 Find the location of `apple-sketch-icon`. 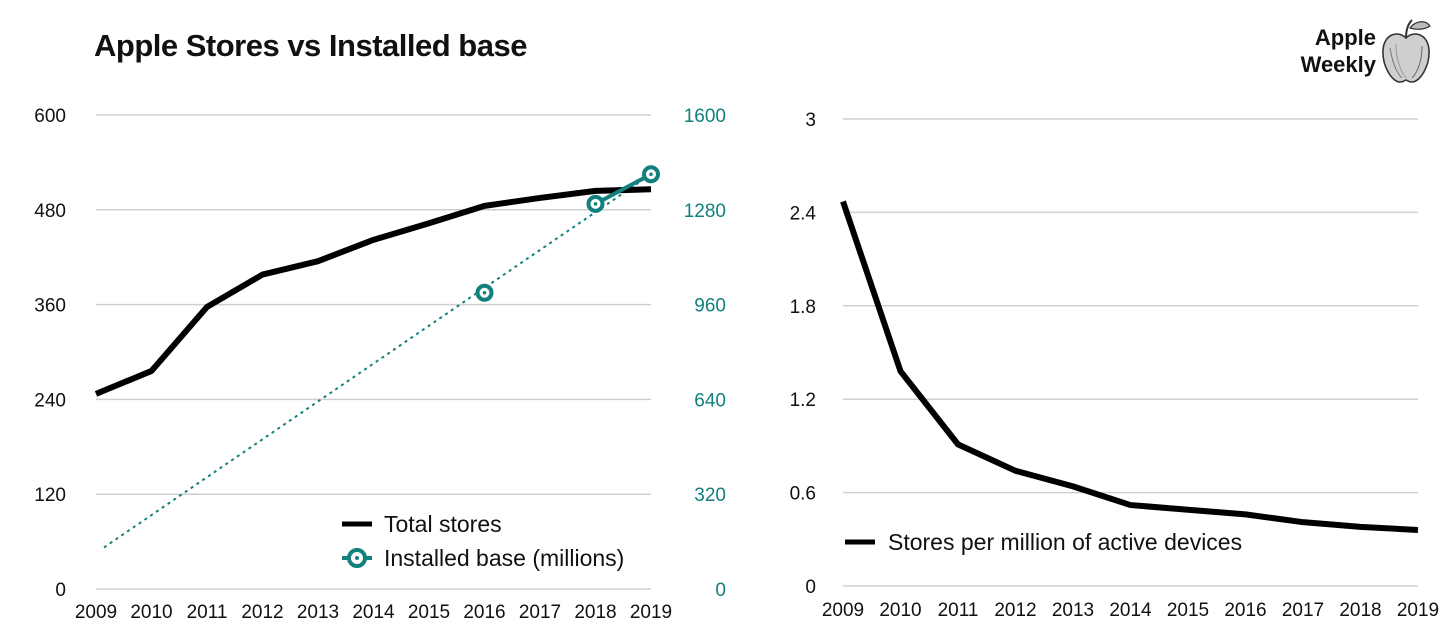

apple-sketch-icon is located at coordinates (1406, 51).